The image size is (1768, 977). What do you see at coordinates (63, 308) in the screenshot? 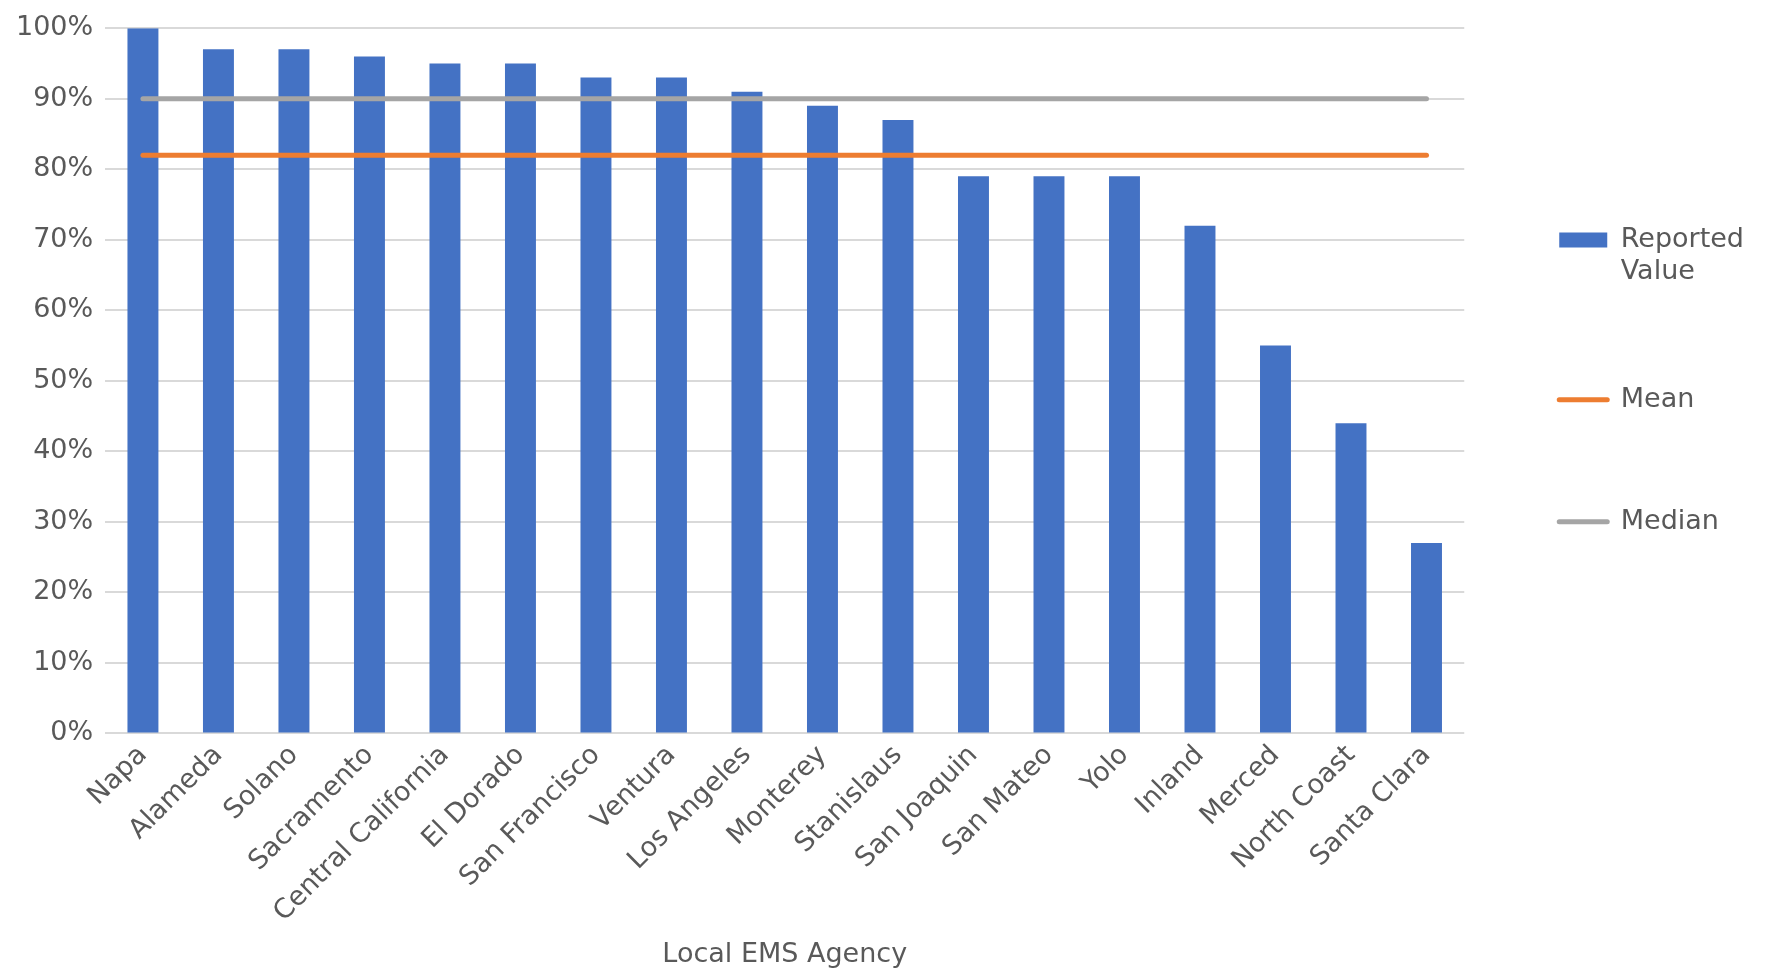
I see `y-tick-label: 60%` at bounding box center [63, 308].